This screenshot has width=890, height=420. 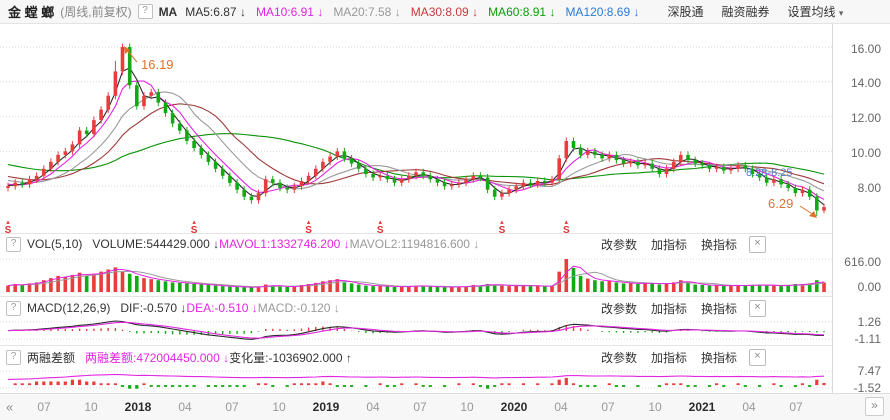 What do you see at coordinates (702, 407) in the screenshot?
I see `time-tick: 2021` at bounding box center [702, 407].